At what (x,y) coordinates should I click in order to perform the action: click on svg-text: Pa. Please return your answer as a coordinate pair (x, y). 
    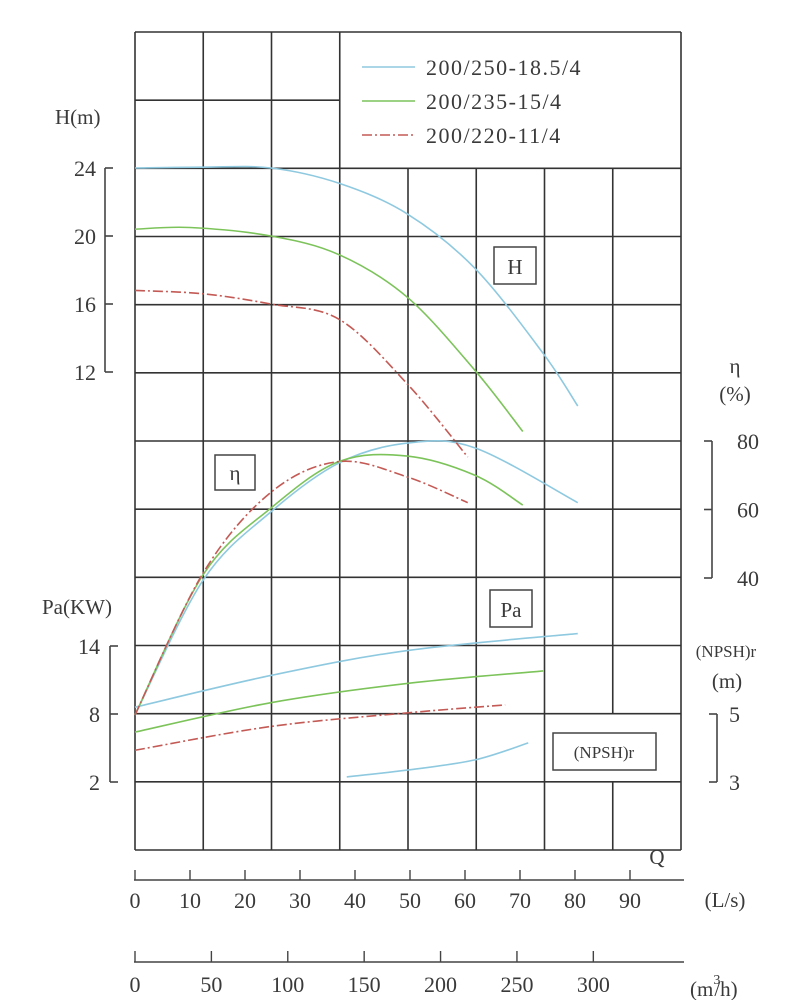
    Looking at the image, I should click on (512, 610).